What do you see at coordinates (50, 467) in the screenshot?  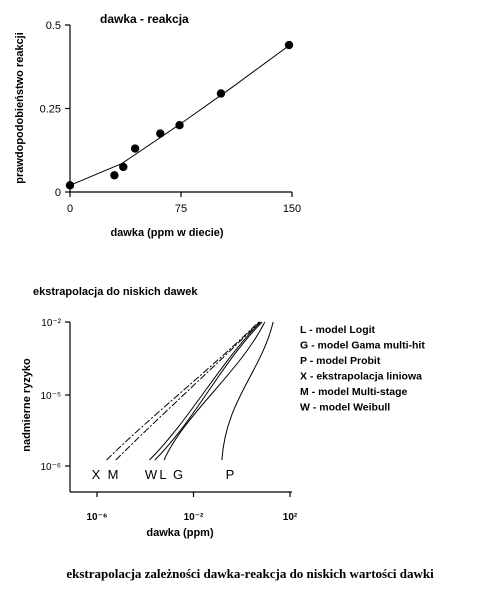 I see `chart2-y-tick-label: 10⁻⁶` at bounding box center [50, 467].